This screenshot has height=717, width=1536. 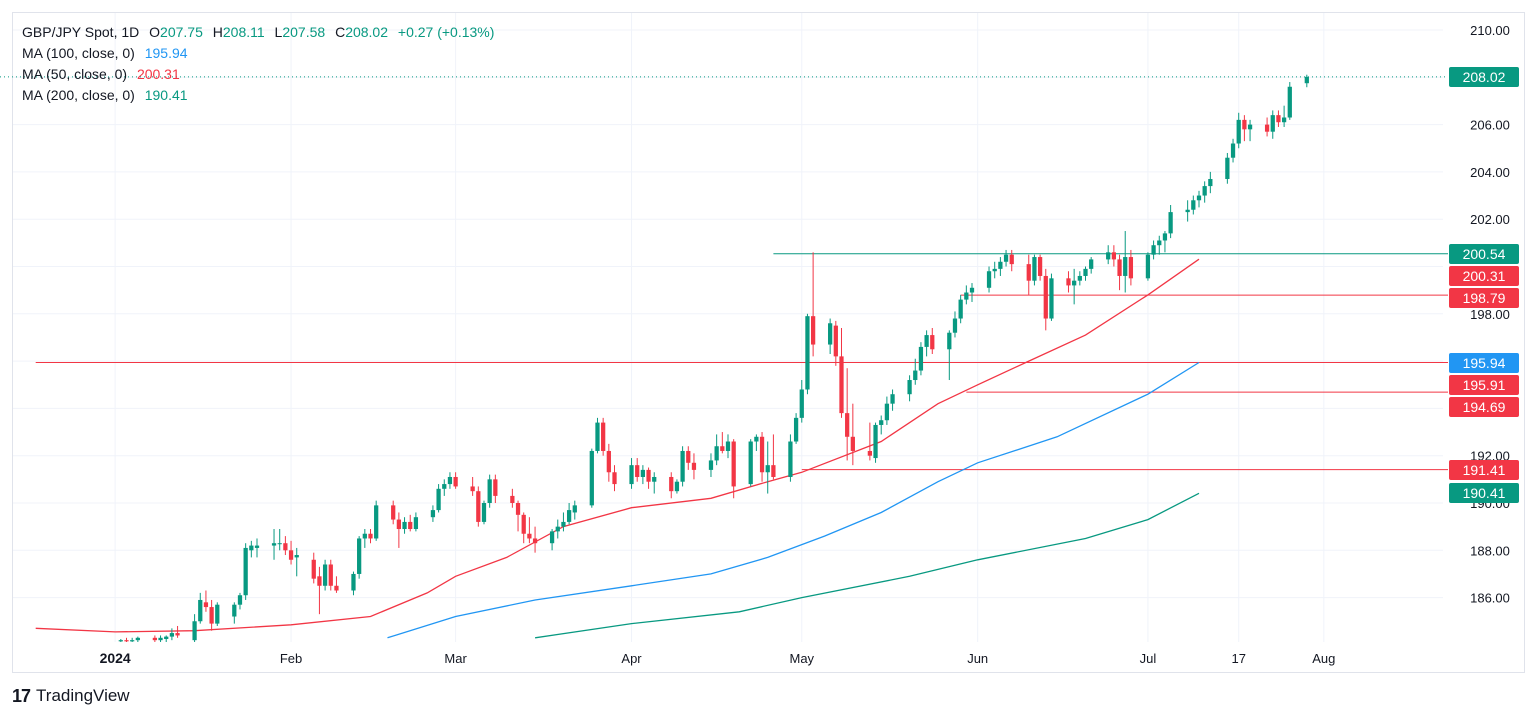 What do you see at coordinates (78, 53) in the screenshot?
I see `ma100-label: MA (100, close, 0)` at bounding box center [78, 53].